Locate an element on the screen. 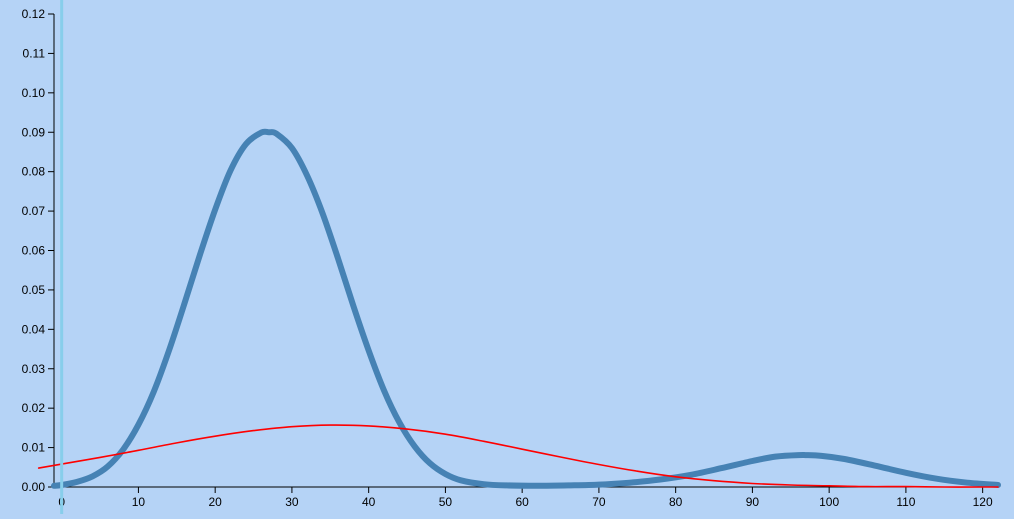 The image size is (1014, 519). y-tick-label: 0.09 is located at coordinates (34, 132).